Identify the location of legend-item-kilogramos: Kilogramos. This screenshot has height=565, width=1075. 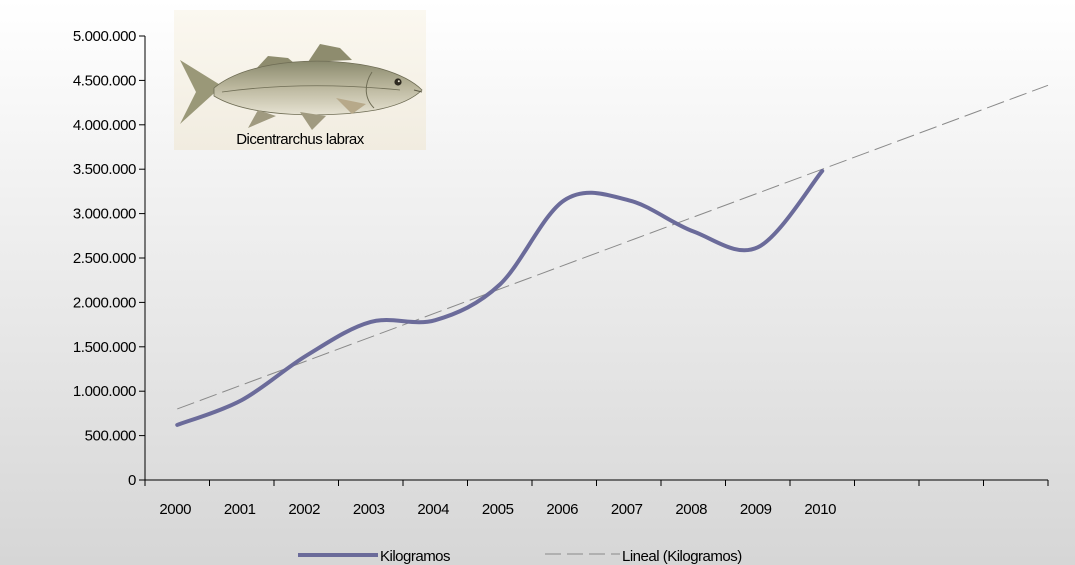
(374, 556).